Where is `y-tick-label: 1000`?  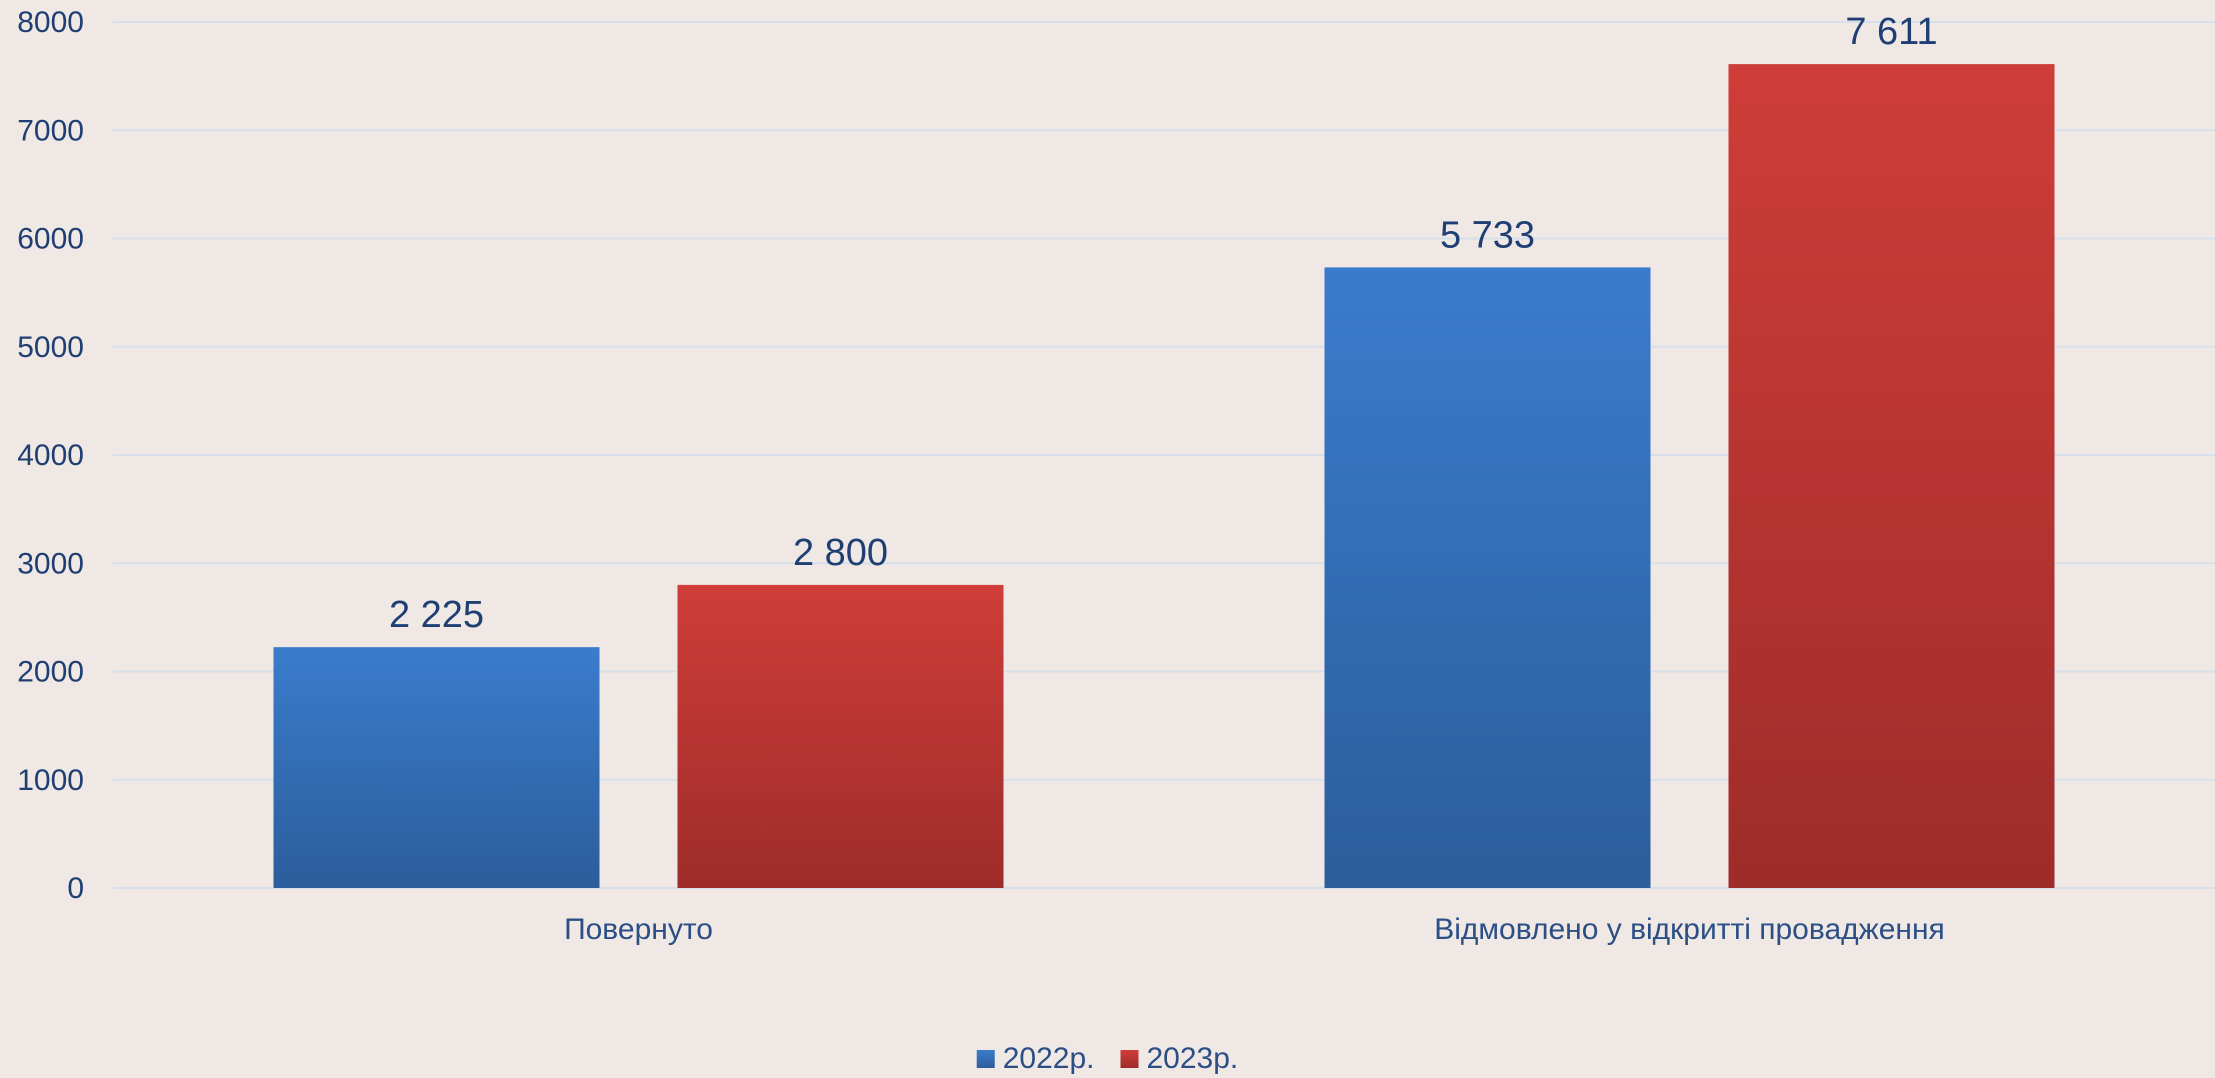
y-tick-label: 1000 is located at coordinates (50, 780).